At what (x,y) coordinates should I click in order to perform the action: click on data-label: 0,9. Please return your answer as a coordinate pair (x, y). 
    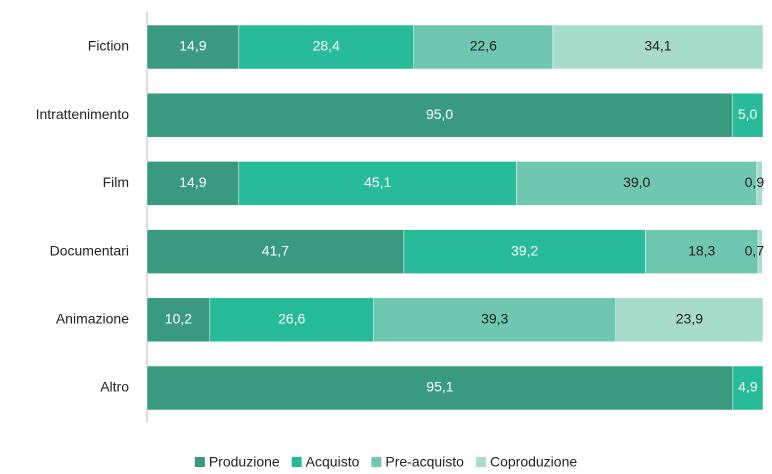
    Looking at the image, I should click on (755, 182).